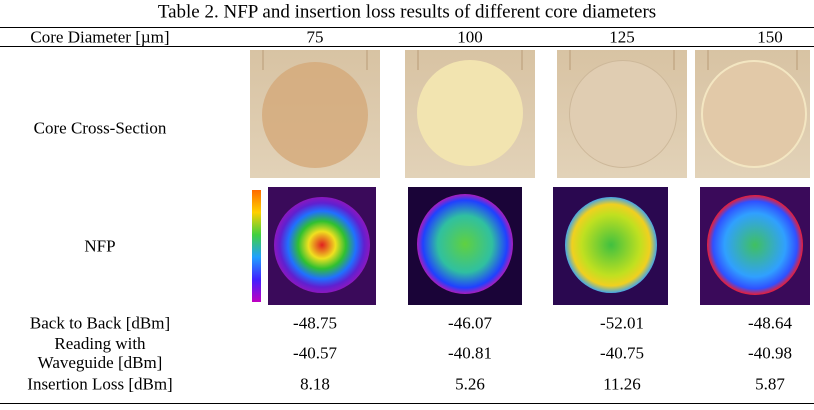 Image resolution: width=814 pixels, height=410 pixels. What do you see at coordinates (470, 353) in the screenshot?
I see `table-cell: -40.81` at bounding box center [470, 353].